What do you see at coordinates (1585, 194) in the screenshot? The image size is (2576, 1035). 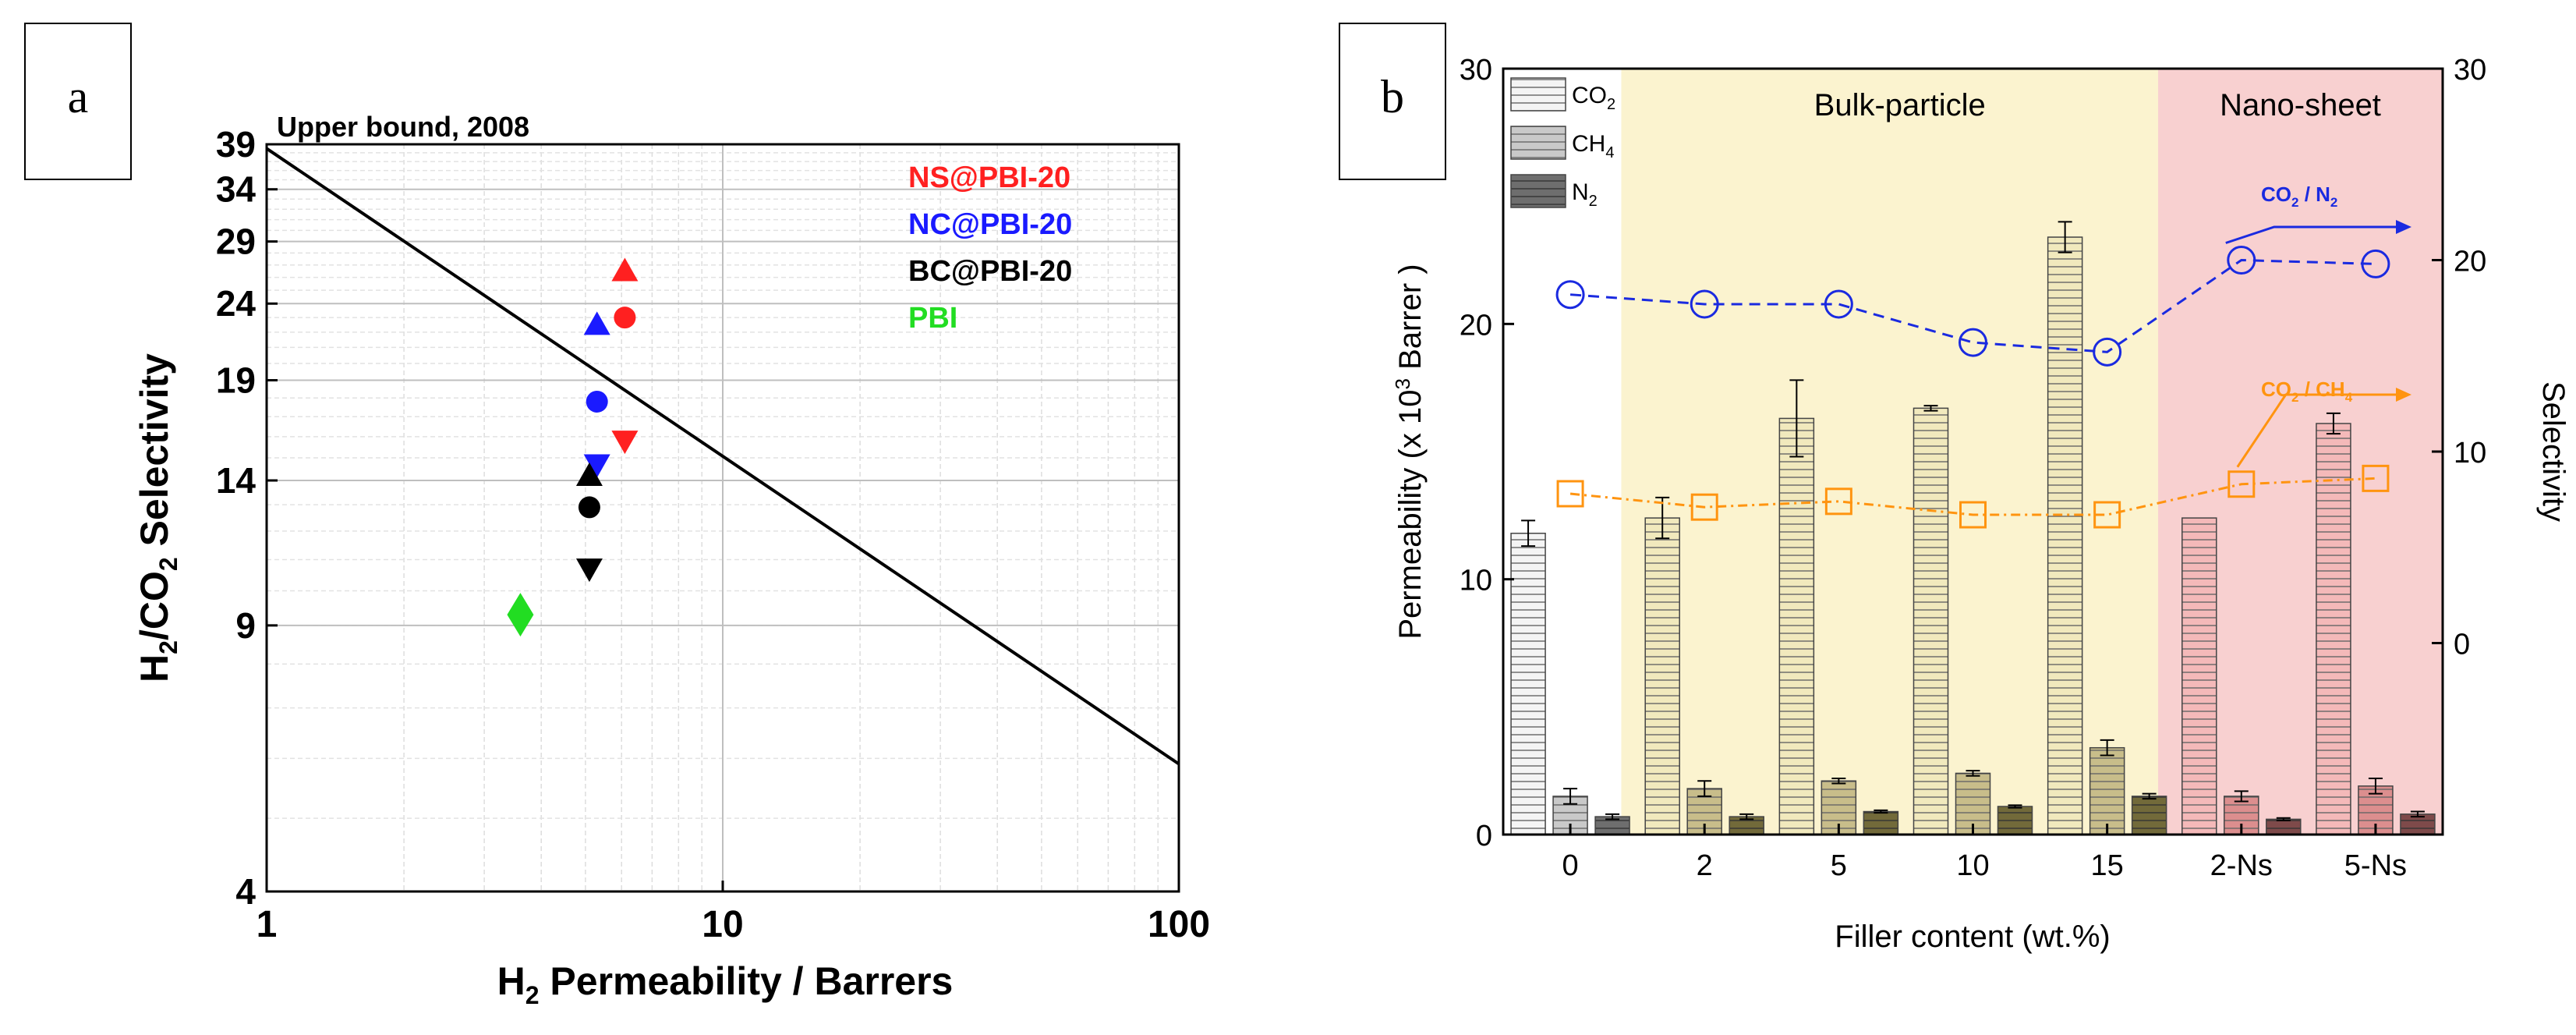 I see `legend-label: N2` at bounding box center [1585, 194].